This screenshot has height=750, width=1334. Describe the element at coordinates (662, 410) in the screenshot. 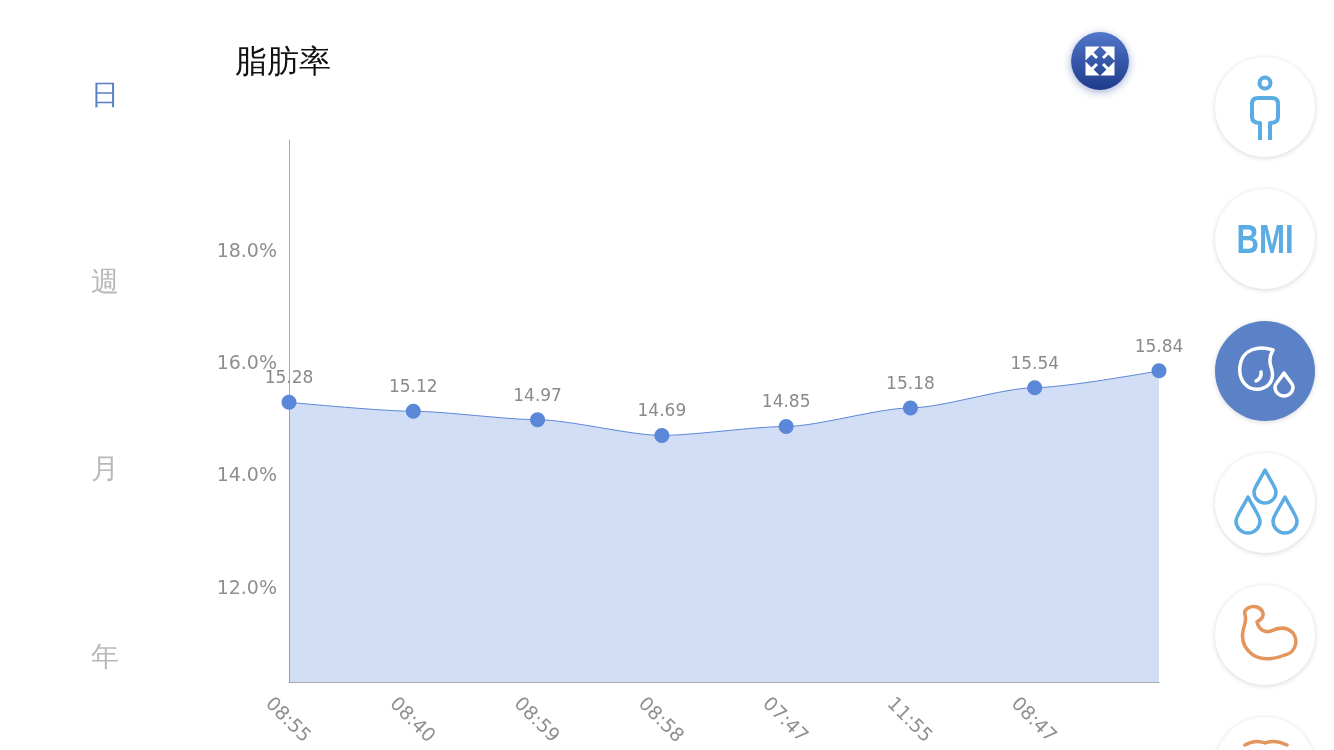

I see `data-label: 14.69` at that location.